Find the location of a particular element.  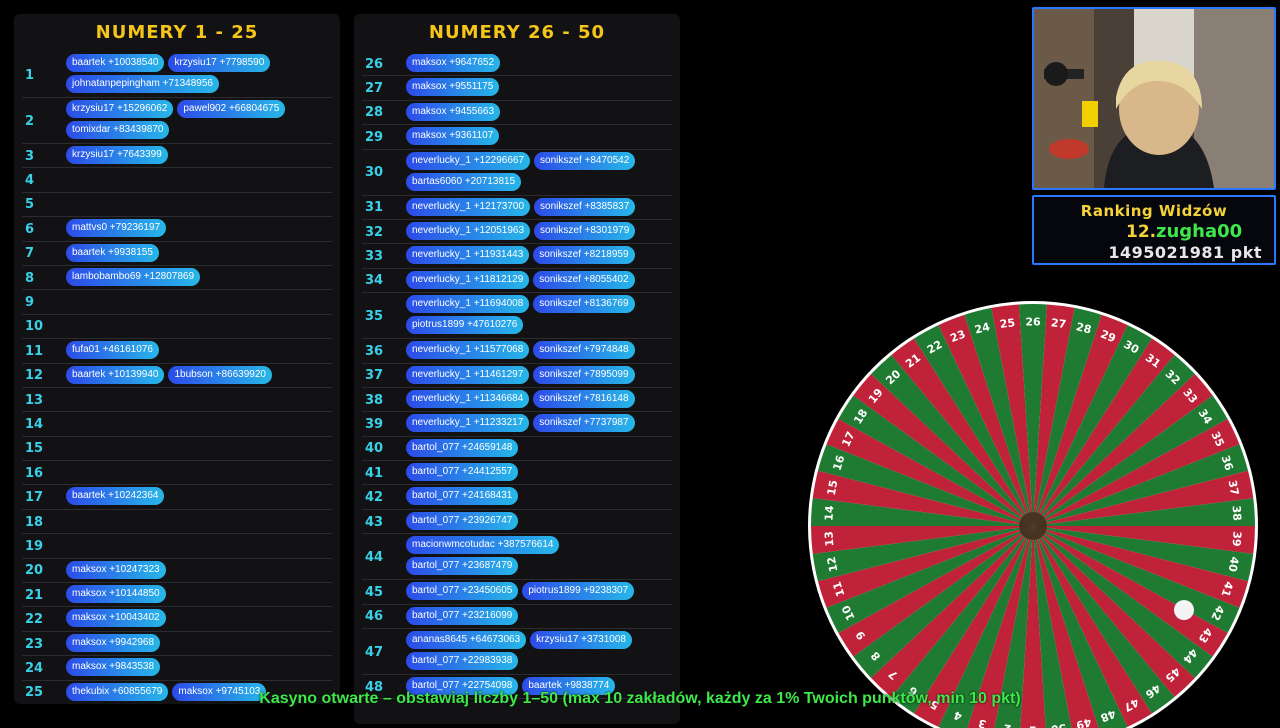

bet-number: 40 is located at coordinates (380, 449).